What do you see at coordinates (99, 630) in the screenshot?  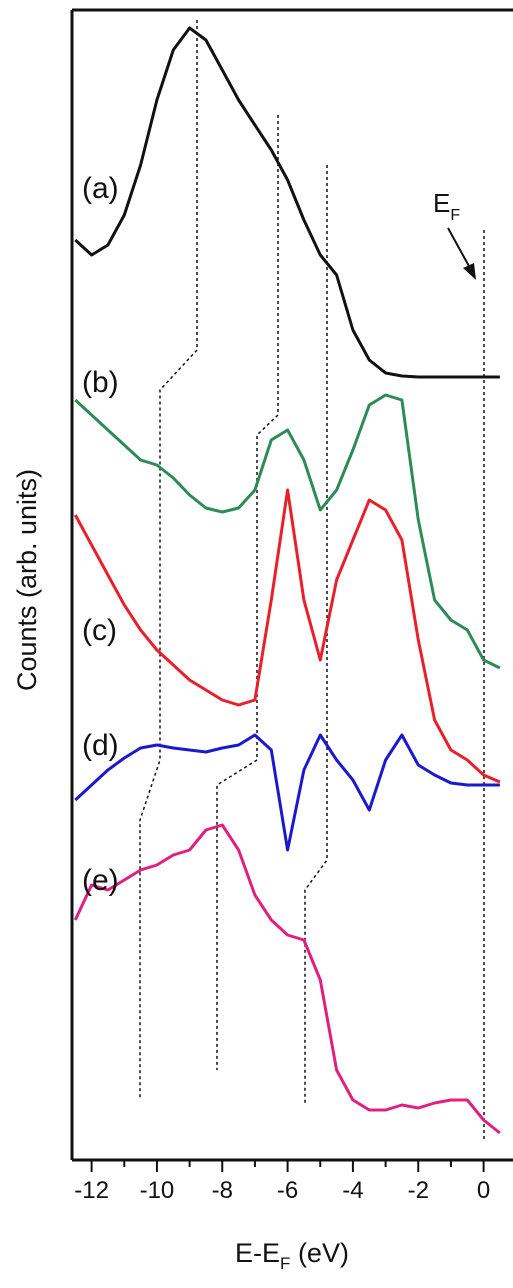 I see `series-label: (c)` at bounding box center [99, 630].